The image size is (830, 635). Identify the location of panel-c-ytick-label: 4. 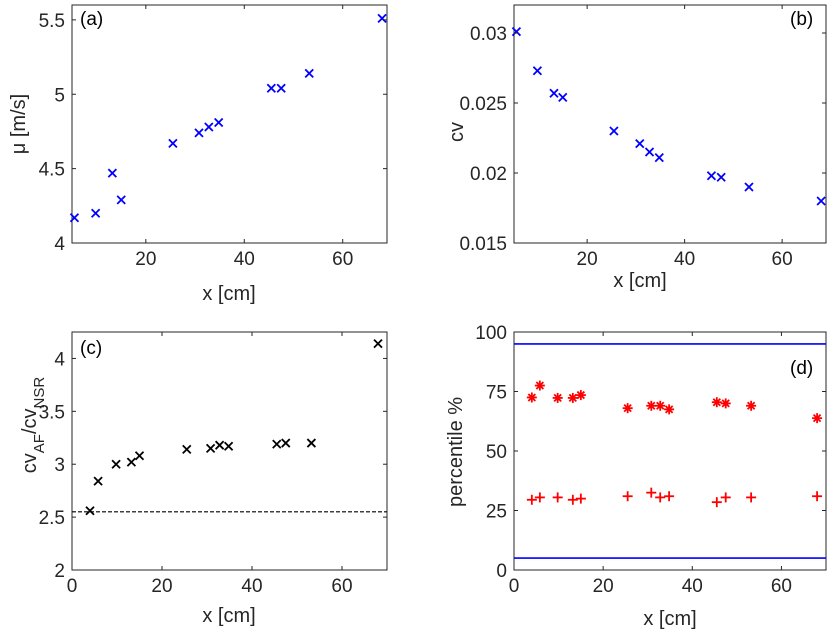
(59, 359).